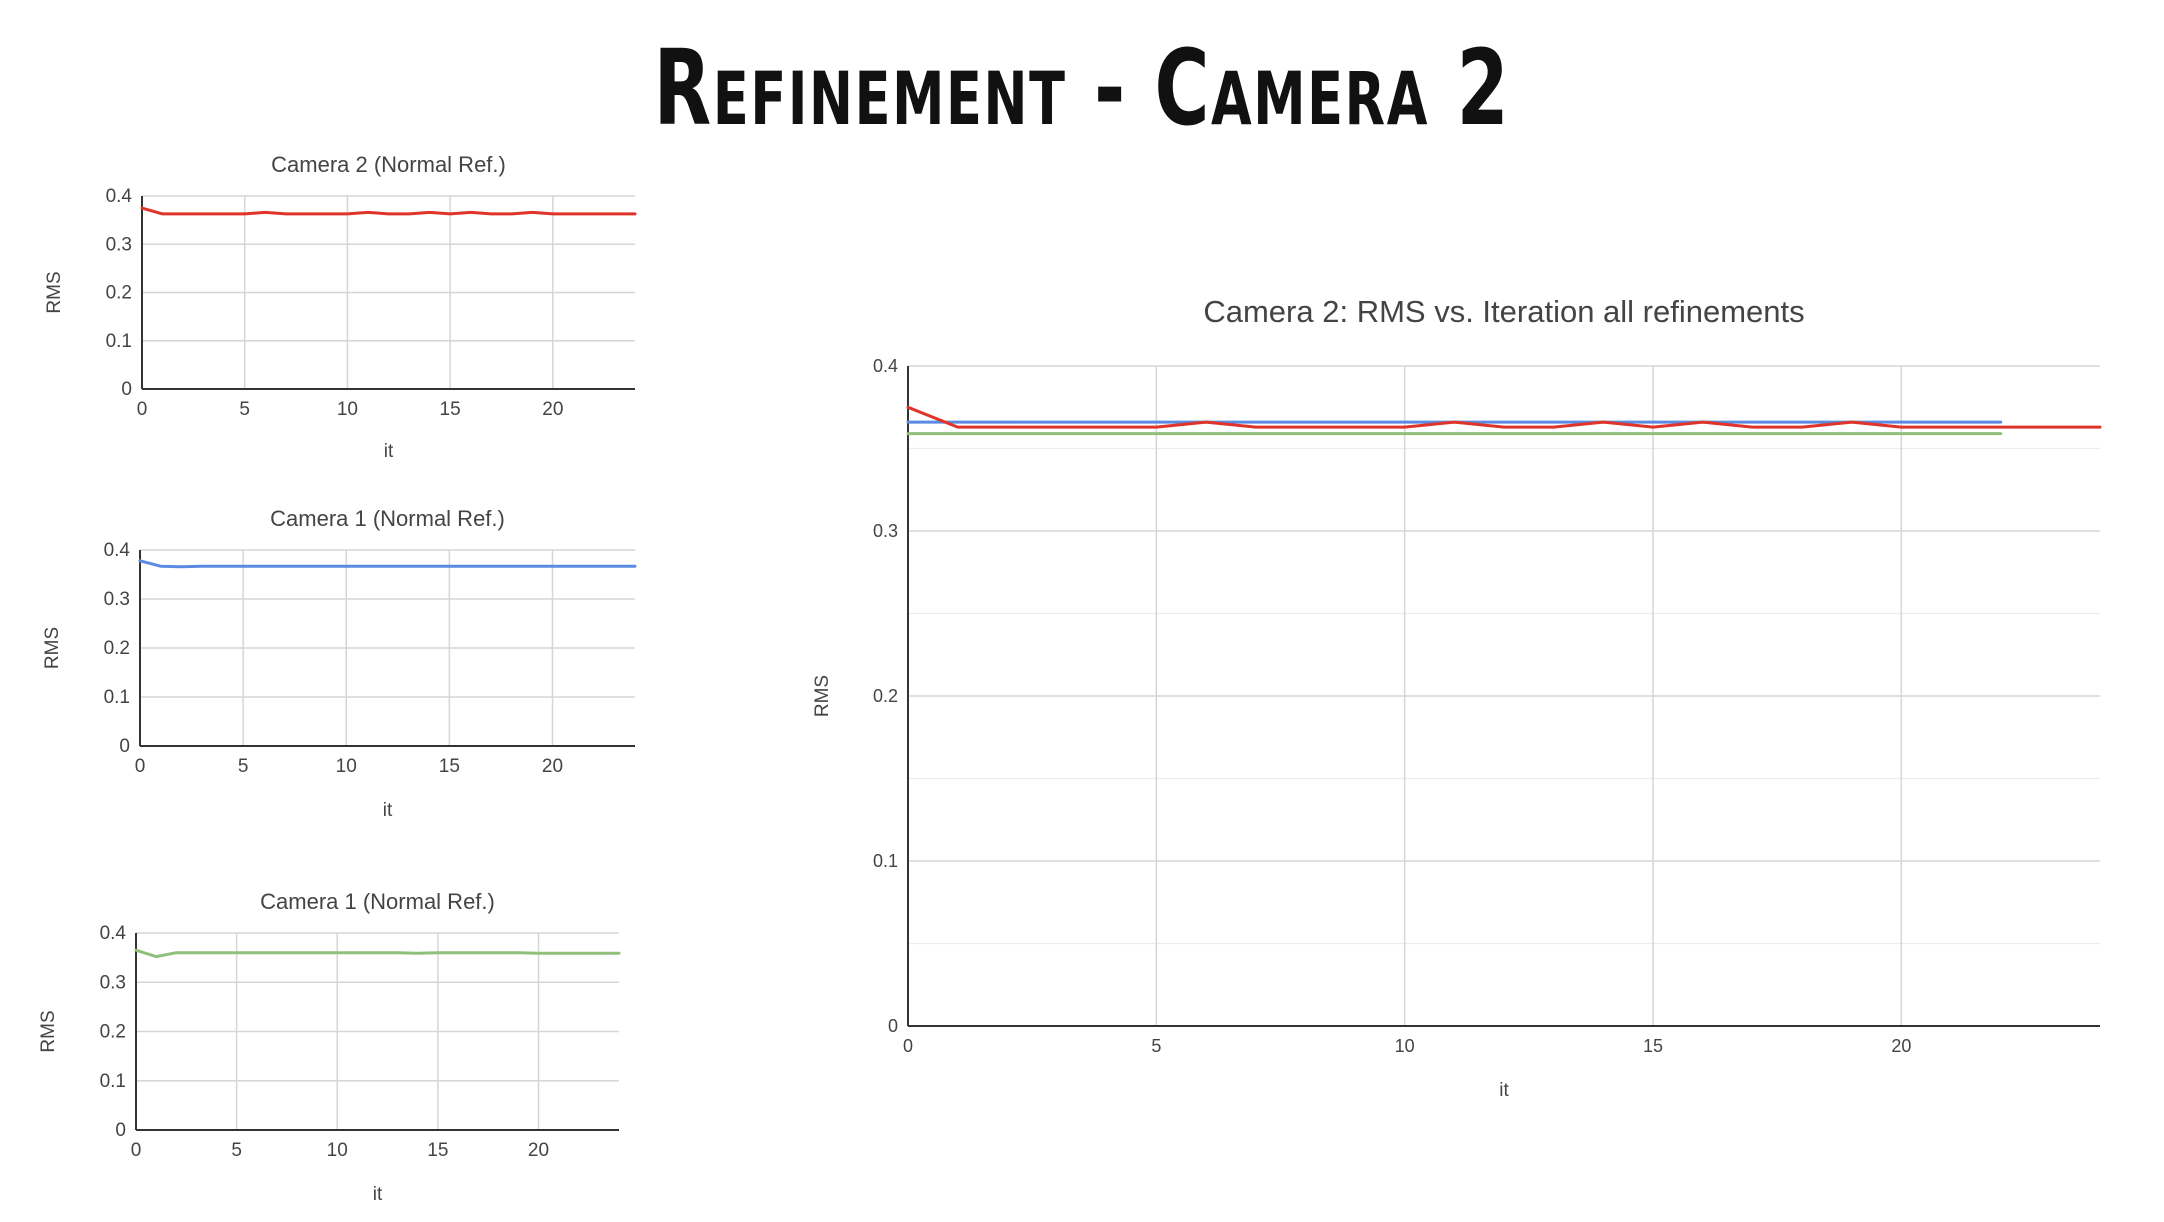  Describe the element at coordinates (1082, 88) in the screenshot. I see `slide-title: Refinement - Camera 2` at that location.